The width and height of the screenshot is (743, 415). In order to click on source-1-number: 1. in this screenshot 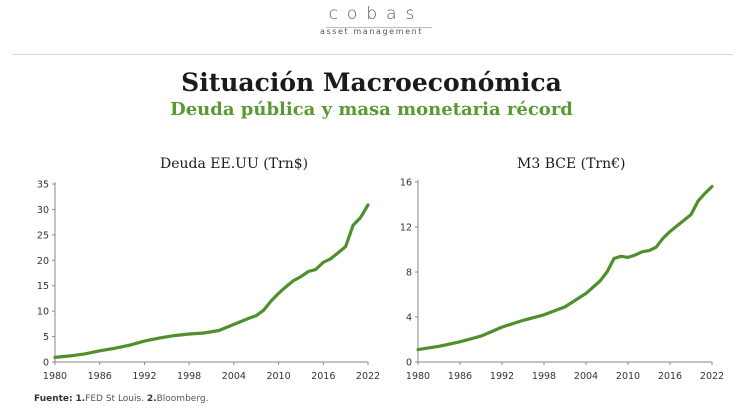, I will do `click(80, 399)`.